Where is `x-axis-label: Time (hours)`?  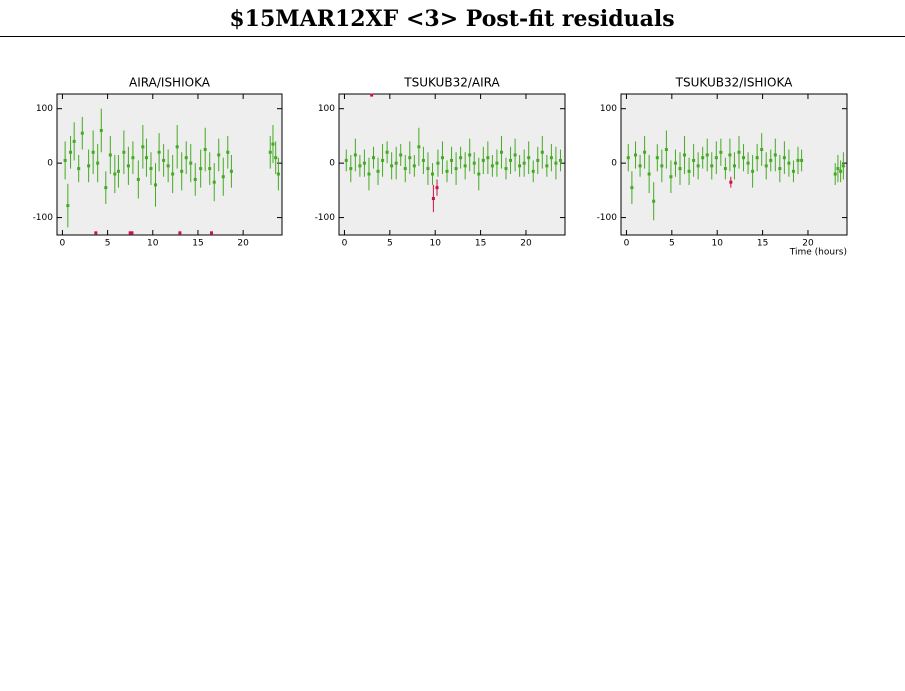 x-axis-label: Time (hours) is located at coordinates (818, 253).